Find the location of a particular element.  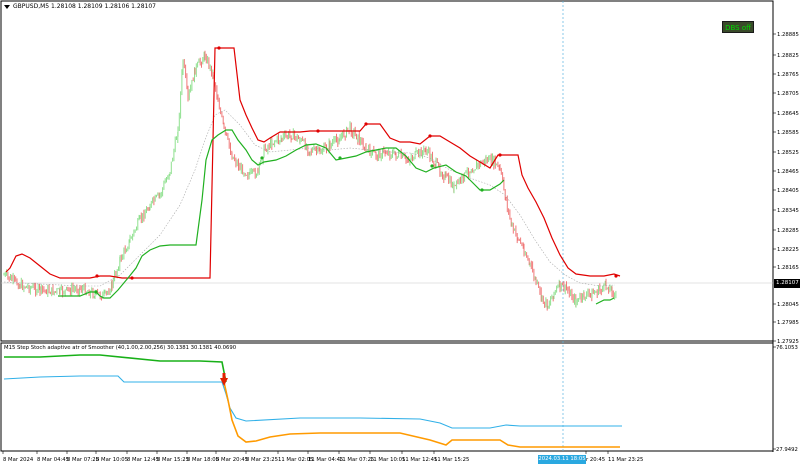

price-axis-label: 1.28465 is located at coordinates (788, 172).